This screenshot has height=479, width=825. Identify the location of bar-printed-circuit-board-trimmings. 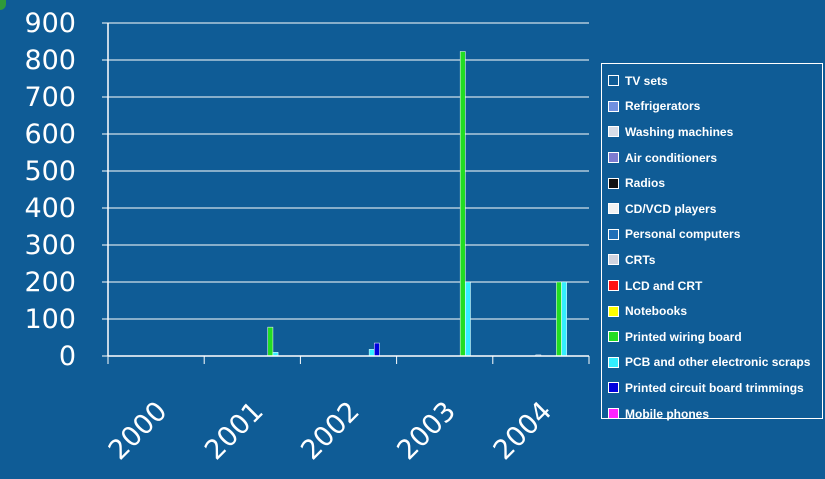
(377, 349).